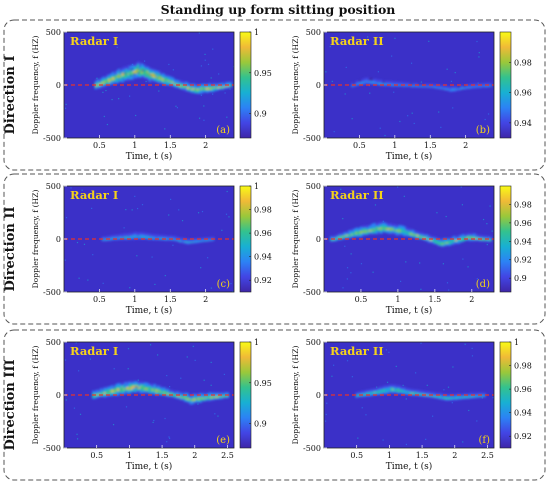  What do you see at coordinates (295, 239) in the screenshot?
I see `y-axis-label: Doppler frequency, f (HZ)` at bounding box center [295, 239].